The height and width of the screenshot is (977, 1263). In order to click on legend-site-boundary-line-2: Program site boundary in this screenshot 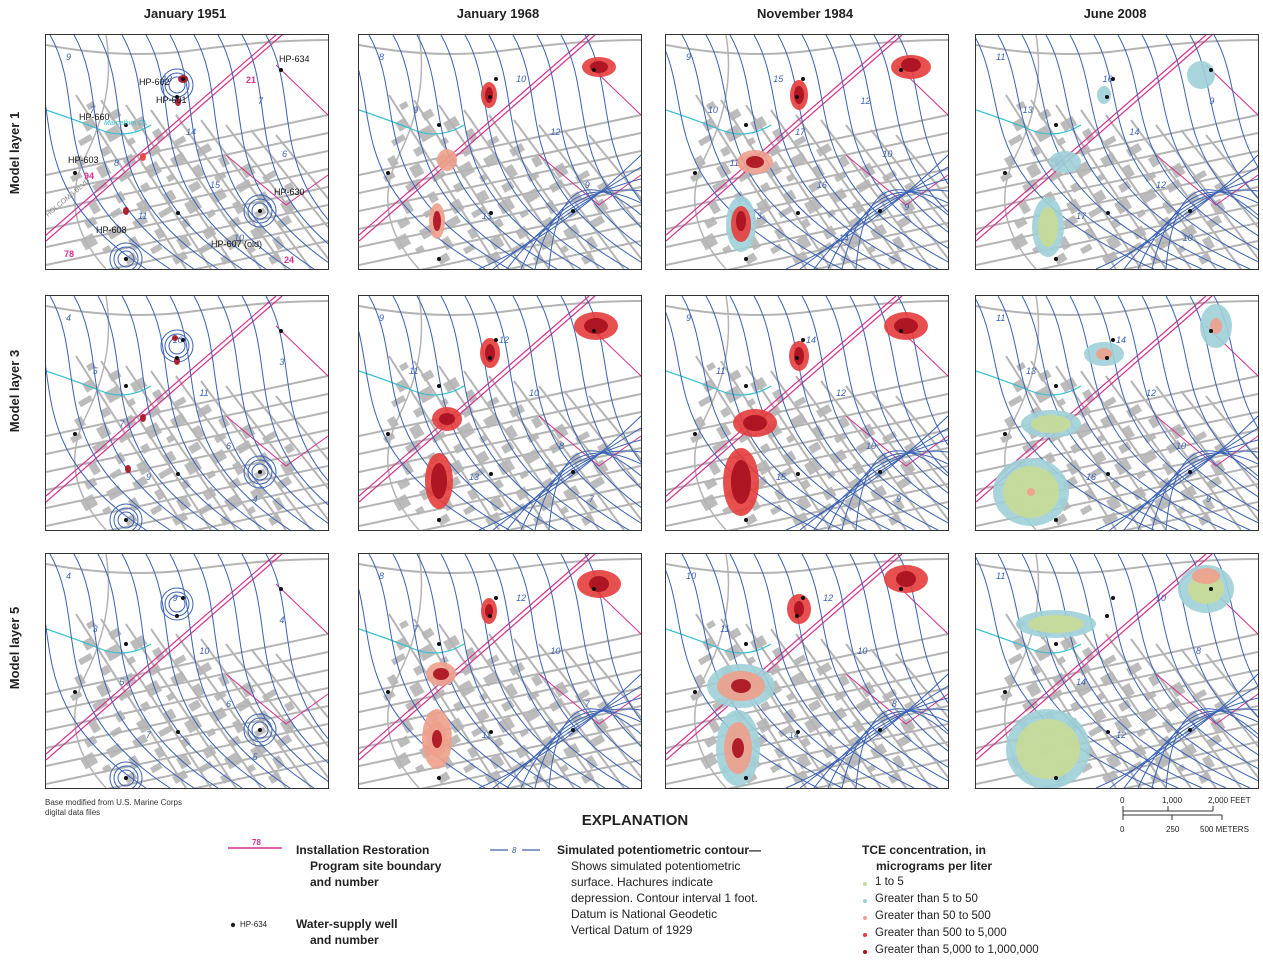, I will do `click(376, 866)`.